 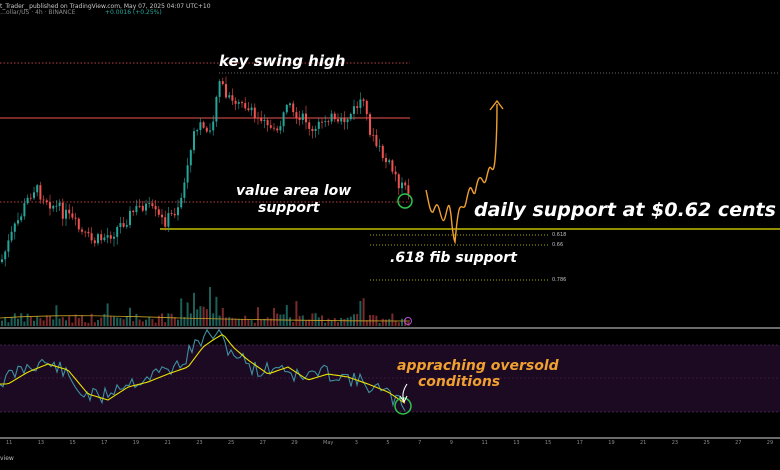 What do you see at coordinates (9, 443) in the screenshot?
I see `time-axis-tick-label: 11` at bounding box center [9, 443].